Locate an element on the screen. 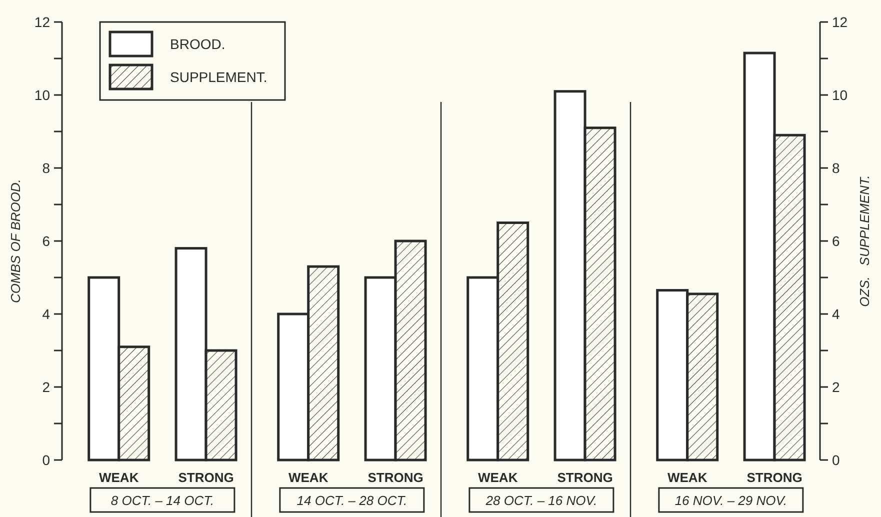  y-tick-label: 2 is located at coordinates (46, 386).